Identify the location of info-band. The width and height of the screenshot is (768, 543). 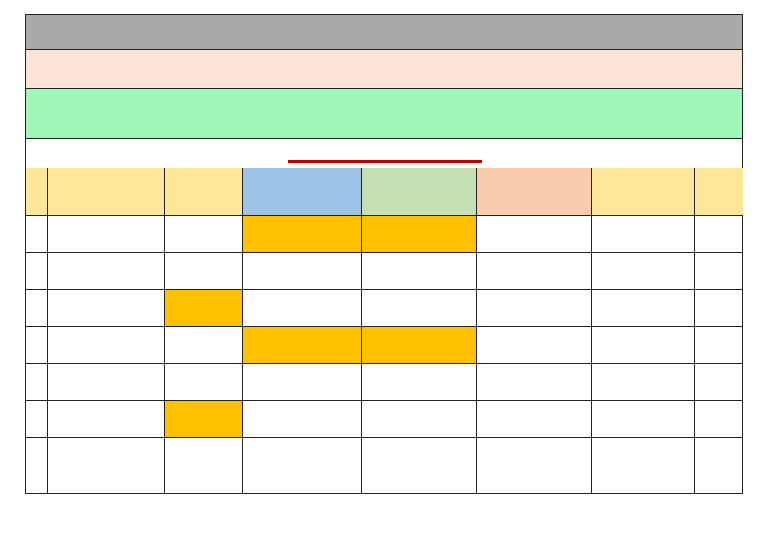
(384, 114).